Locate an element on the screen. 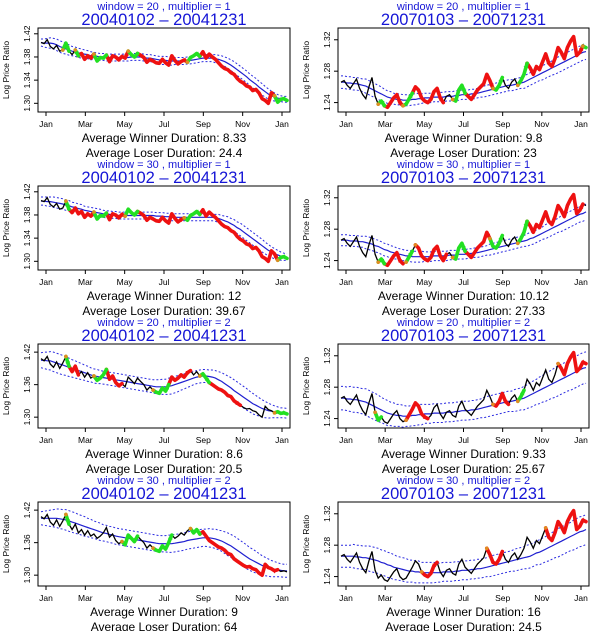 This screenshot has height=631, width=595. y-tick-label: 1.36 is located at coordinates (27, 384).